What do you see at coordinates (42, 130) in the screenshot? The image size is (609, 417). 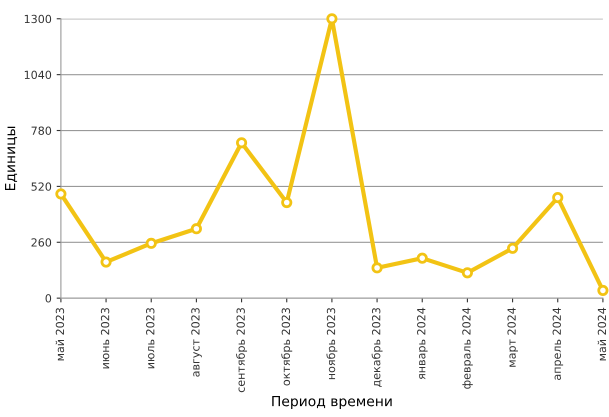 I see `y-tick-label: 780` at bounding box center [42, 130].